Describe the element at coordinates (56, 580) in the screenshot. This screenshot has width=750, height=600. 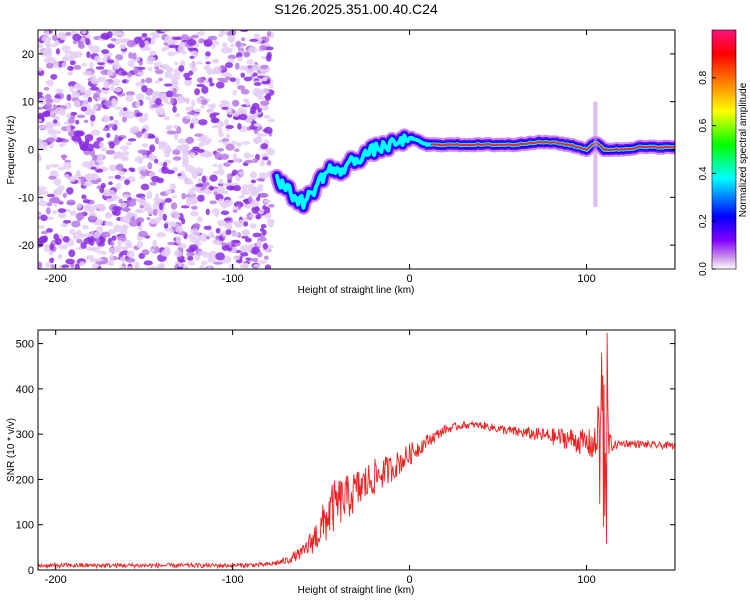
I see `x-tick-label: -200` at that location.